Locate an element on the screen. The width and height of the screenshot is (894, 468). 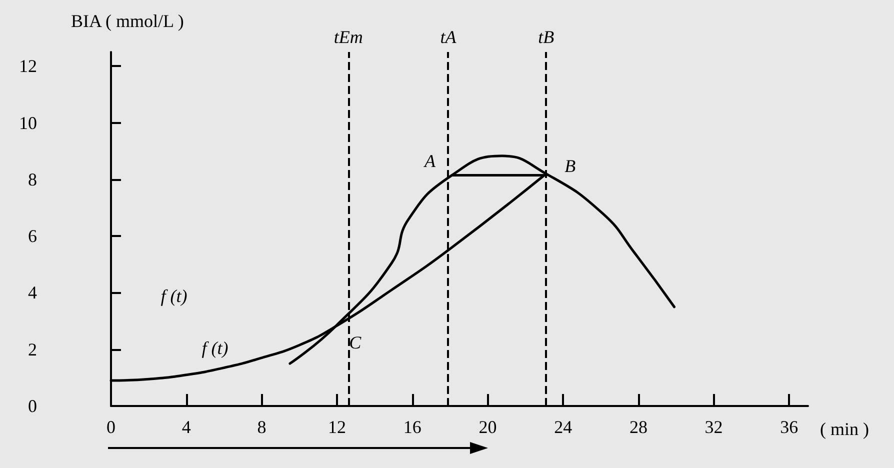
y-tick-label: 2 is located at coordinates (32, 349).